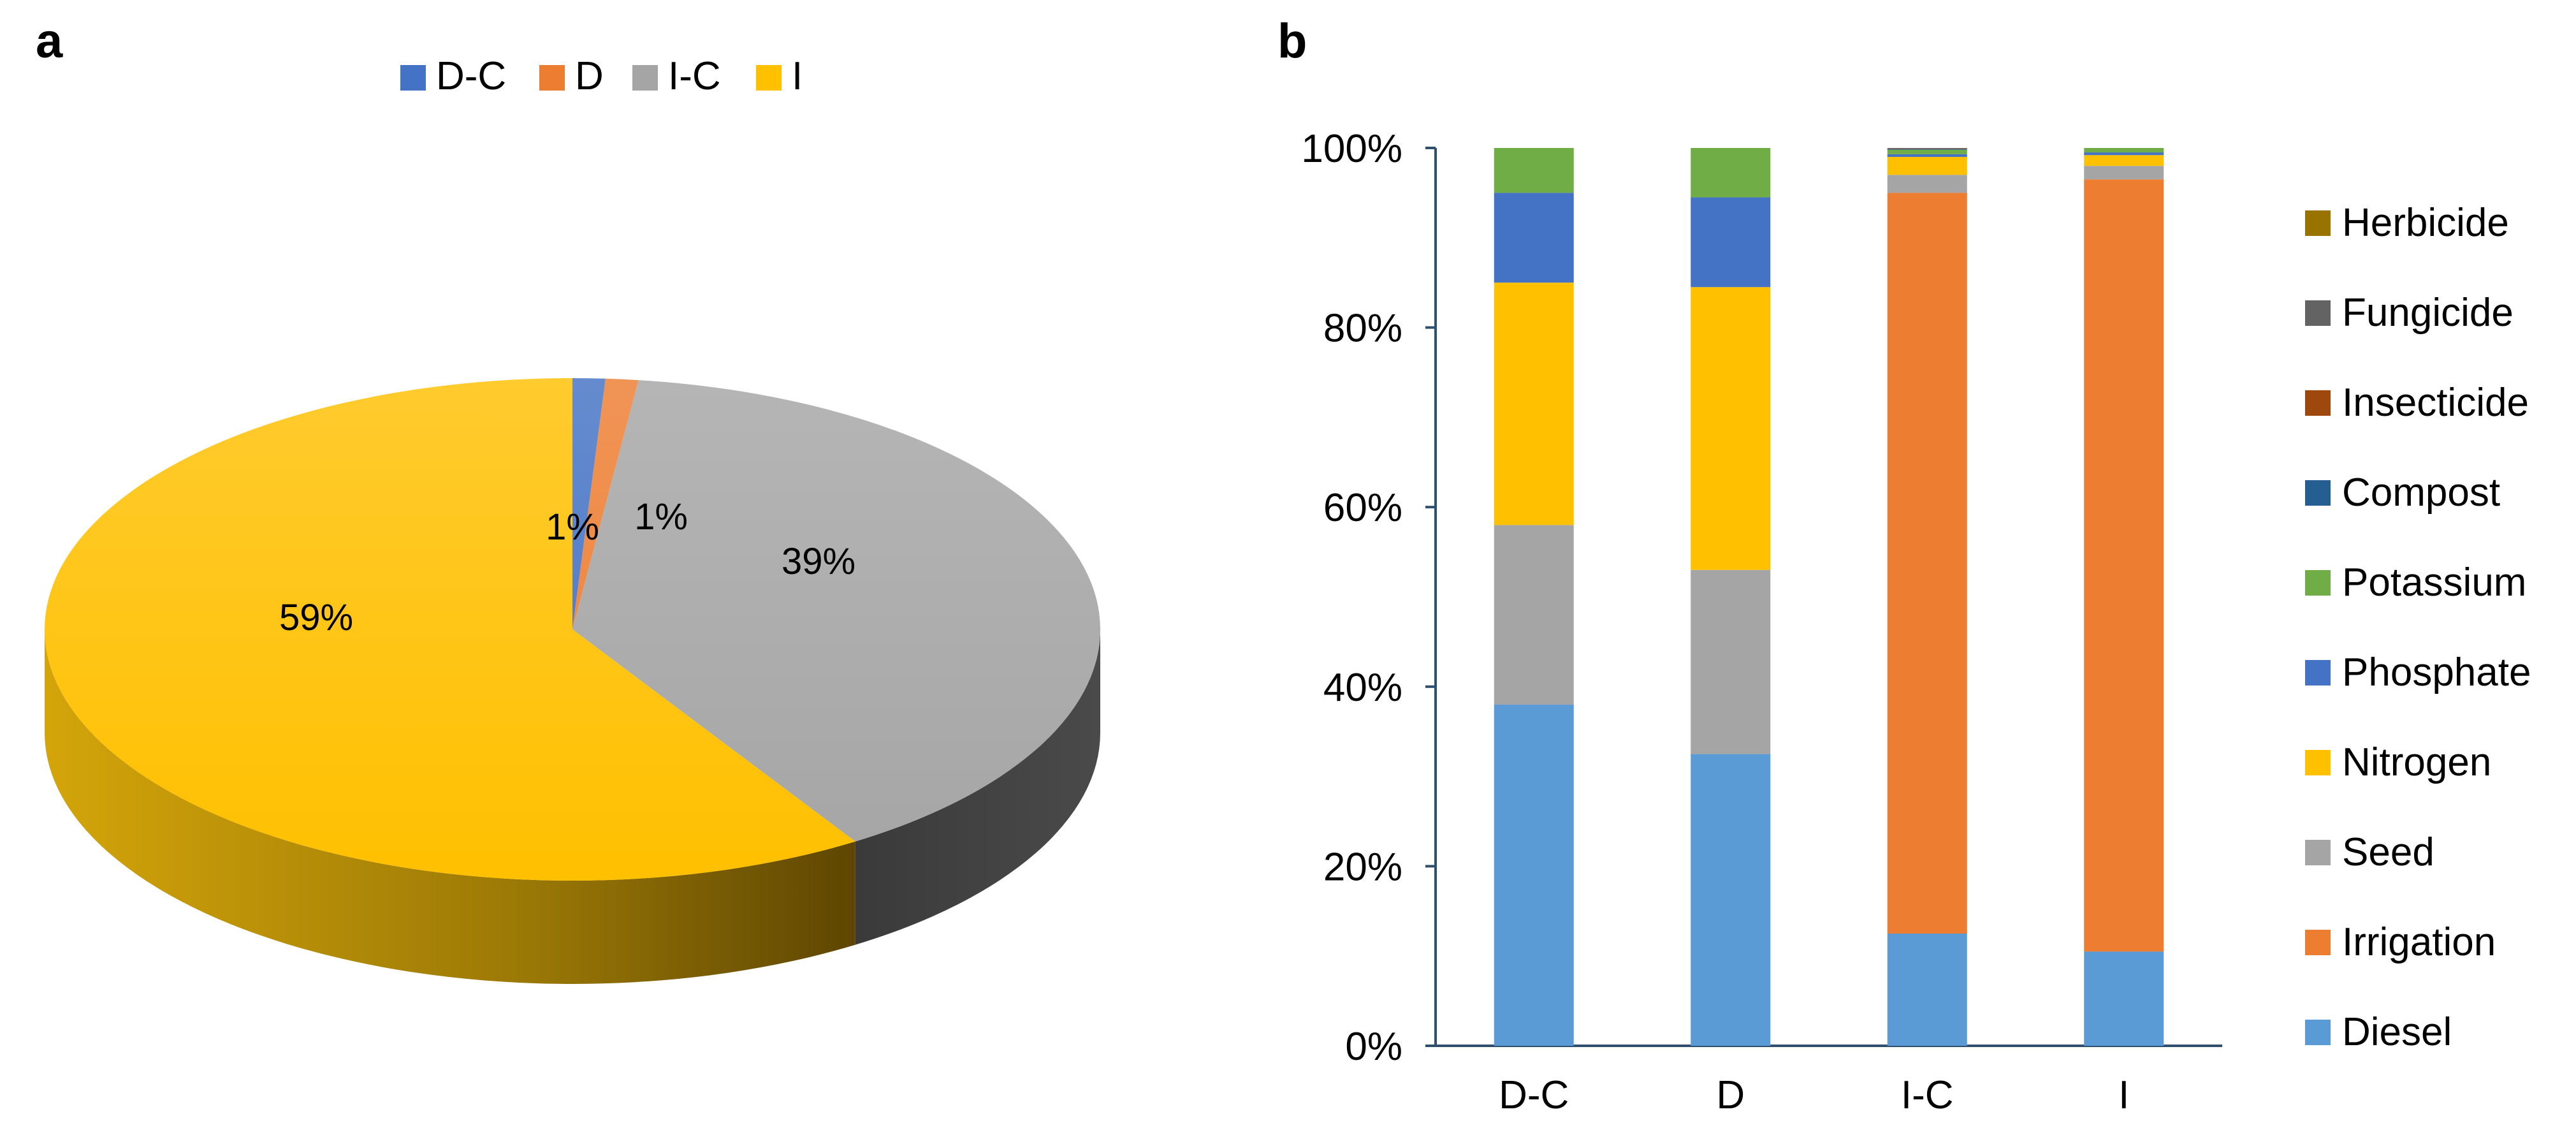 The width and height of the screenshot is (2576, 1144). Describe the element at coordinates (2318, 493) in the screenshot. I see `bar-legend-swatch-compost` at that location.